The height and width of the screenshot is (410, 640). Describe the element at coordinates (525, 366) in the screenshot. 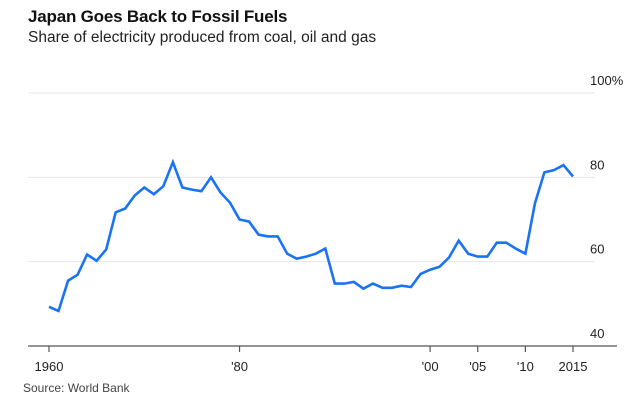

I see `x-tick-label: '10` at that location.